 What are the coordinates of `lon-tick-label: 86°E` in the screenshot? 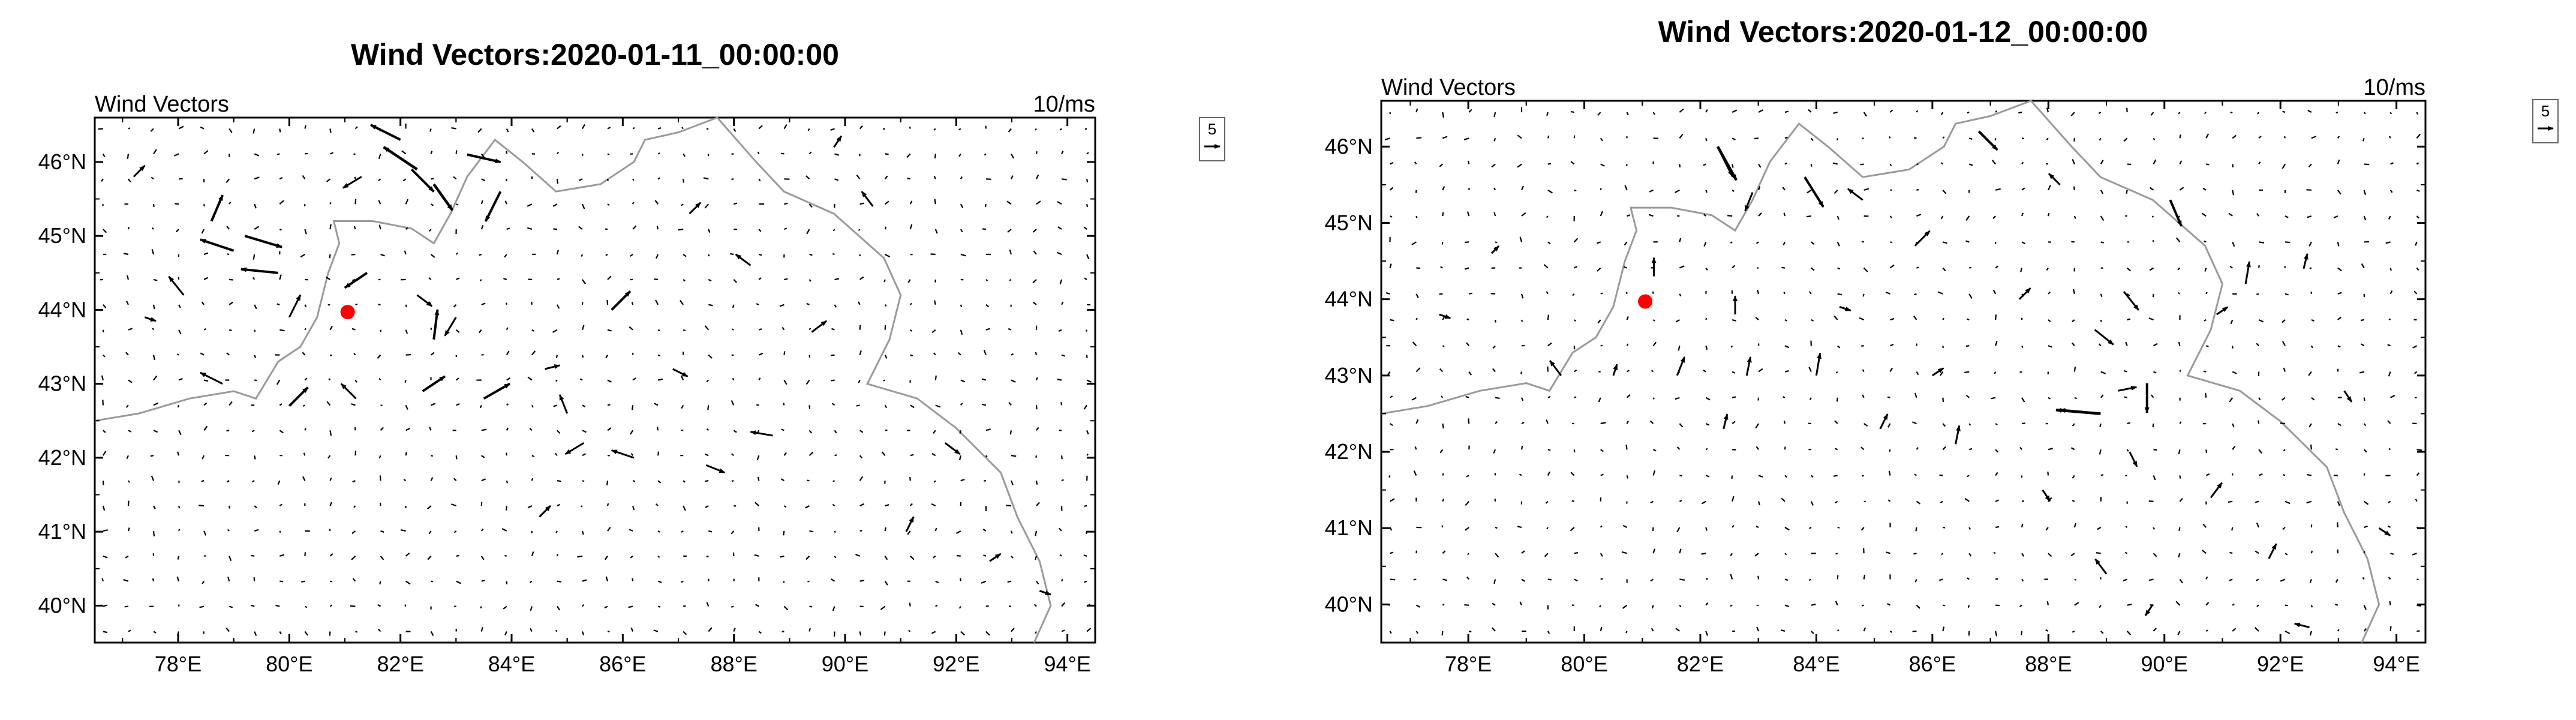 It's located at (622, 664).